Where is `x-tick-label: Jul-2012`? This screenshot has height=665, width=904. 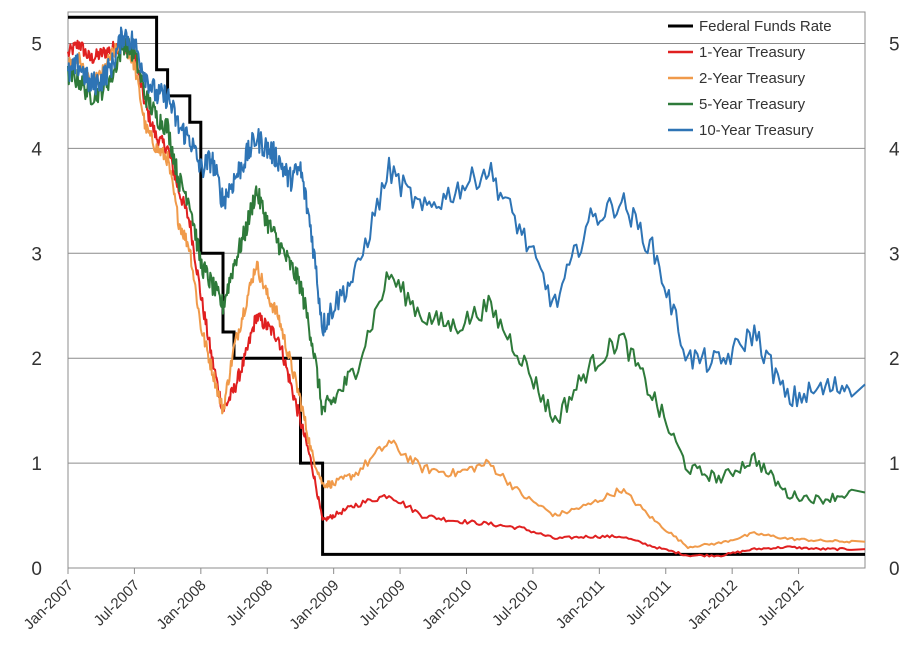
x-tick-label: Jul-2012 is located at coordinates (781, 603).